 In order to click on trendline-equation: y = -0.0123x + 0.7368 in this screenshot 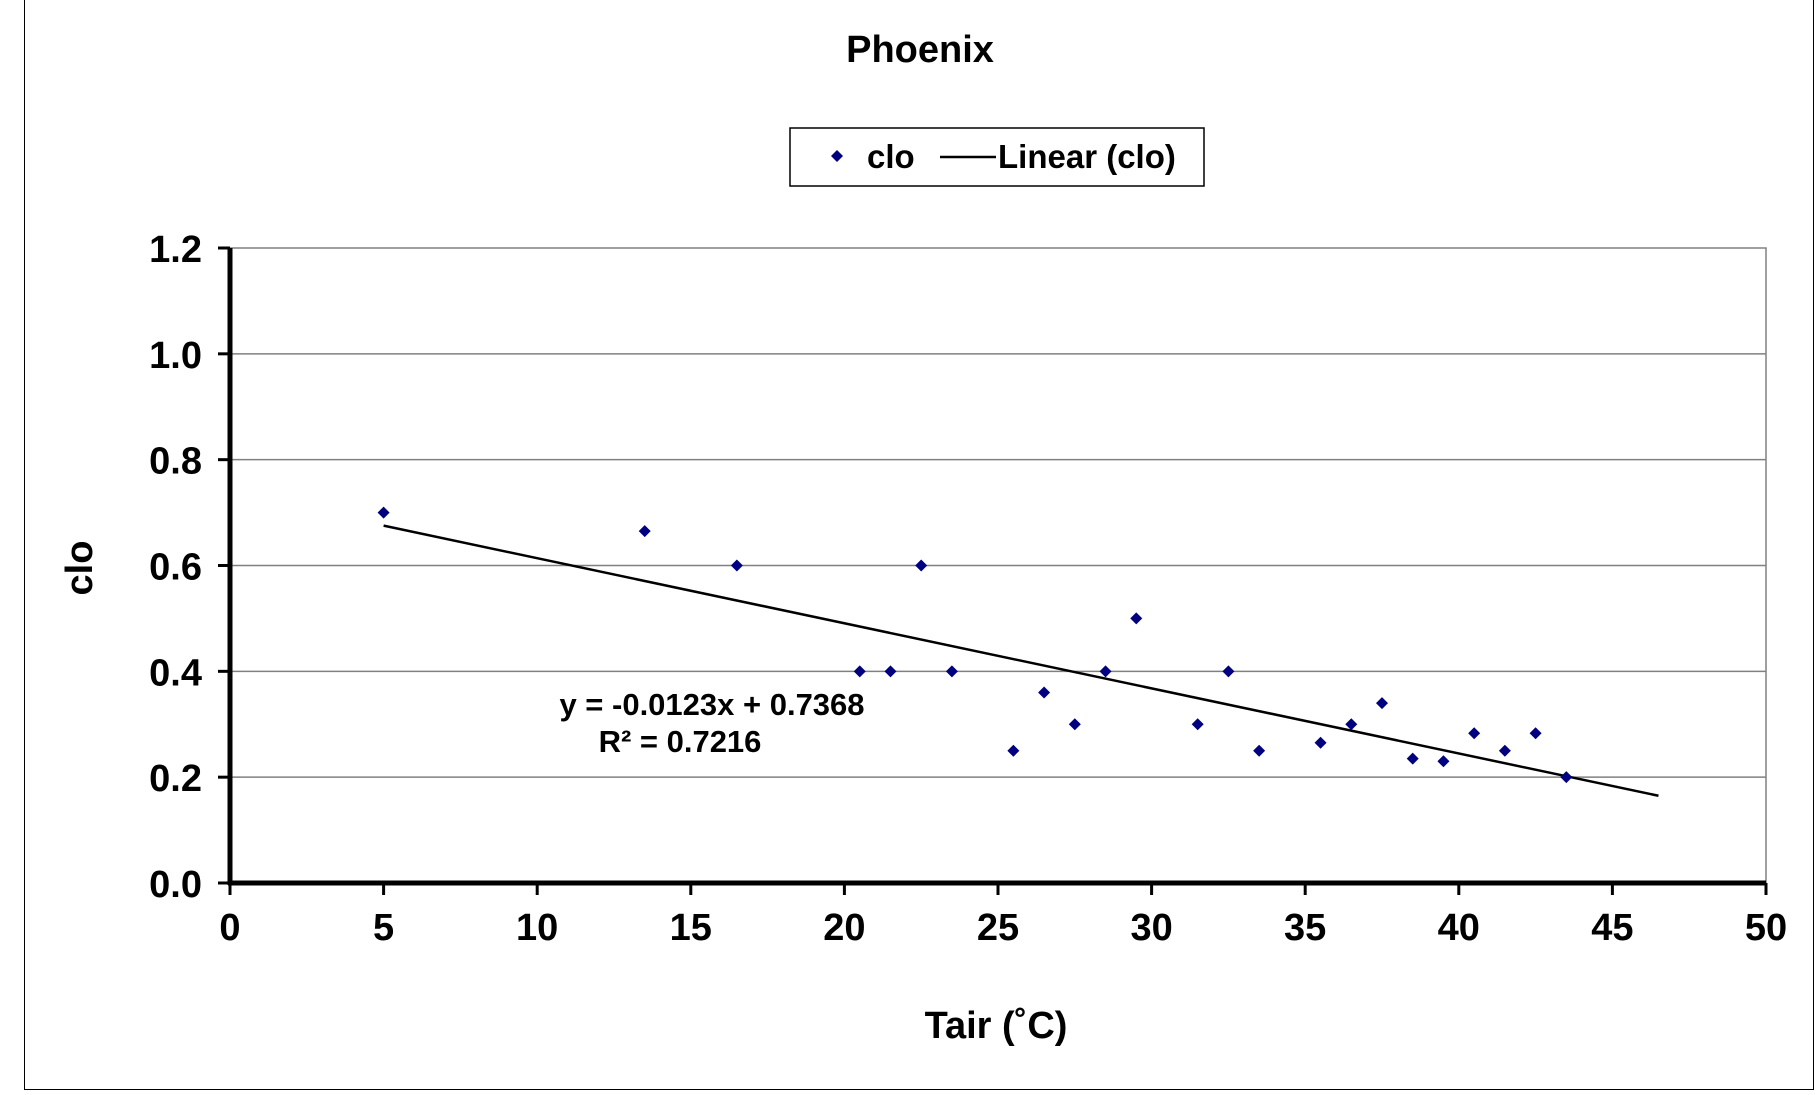, I will do `click(711, 704)`.